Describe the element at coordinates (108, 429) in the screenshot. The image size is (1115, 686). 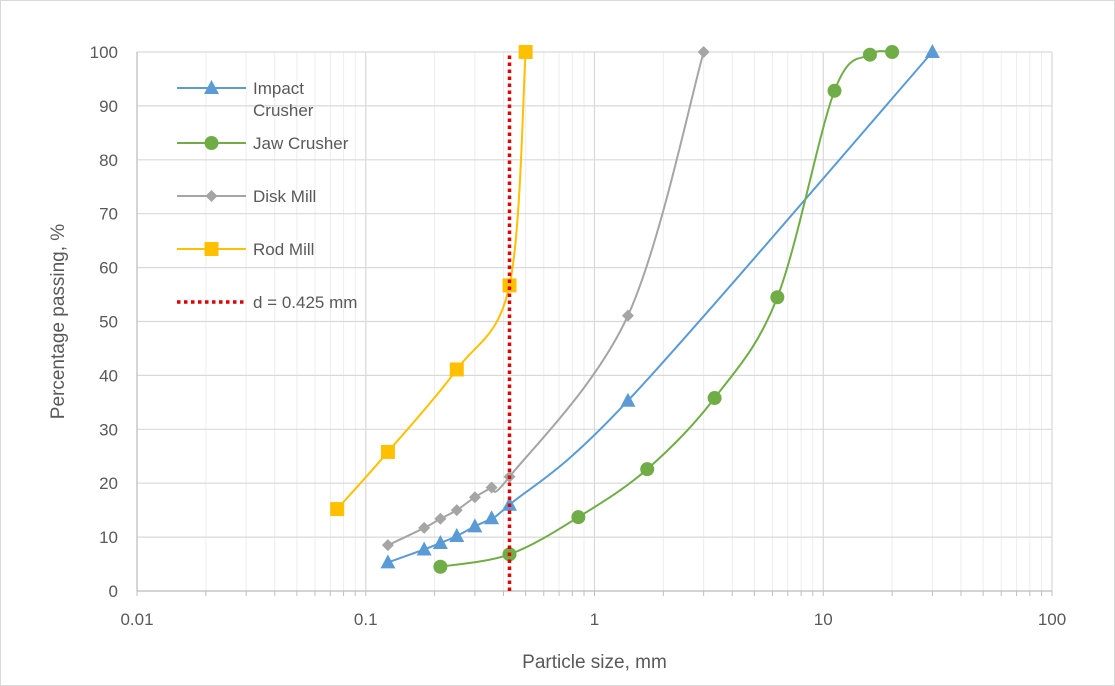
I see `y-tick-label: 30` at that location.